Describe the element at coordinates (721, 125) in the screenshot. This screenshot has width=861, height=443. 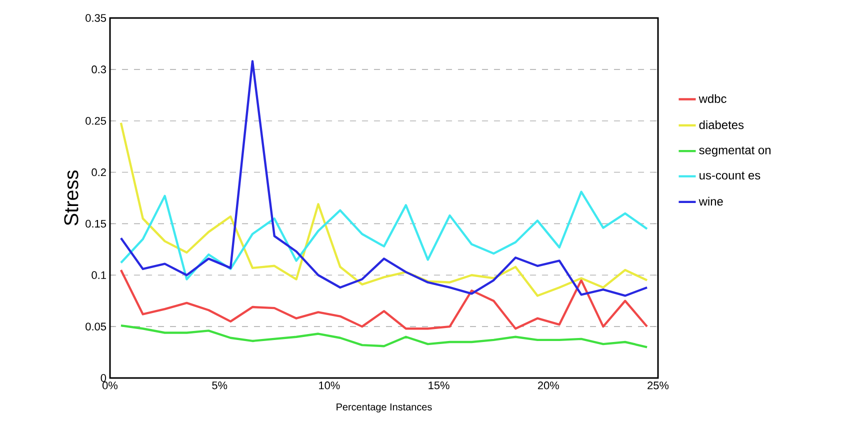
I see `legend-label: diabetes` at that location.